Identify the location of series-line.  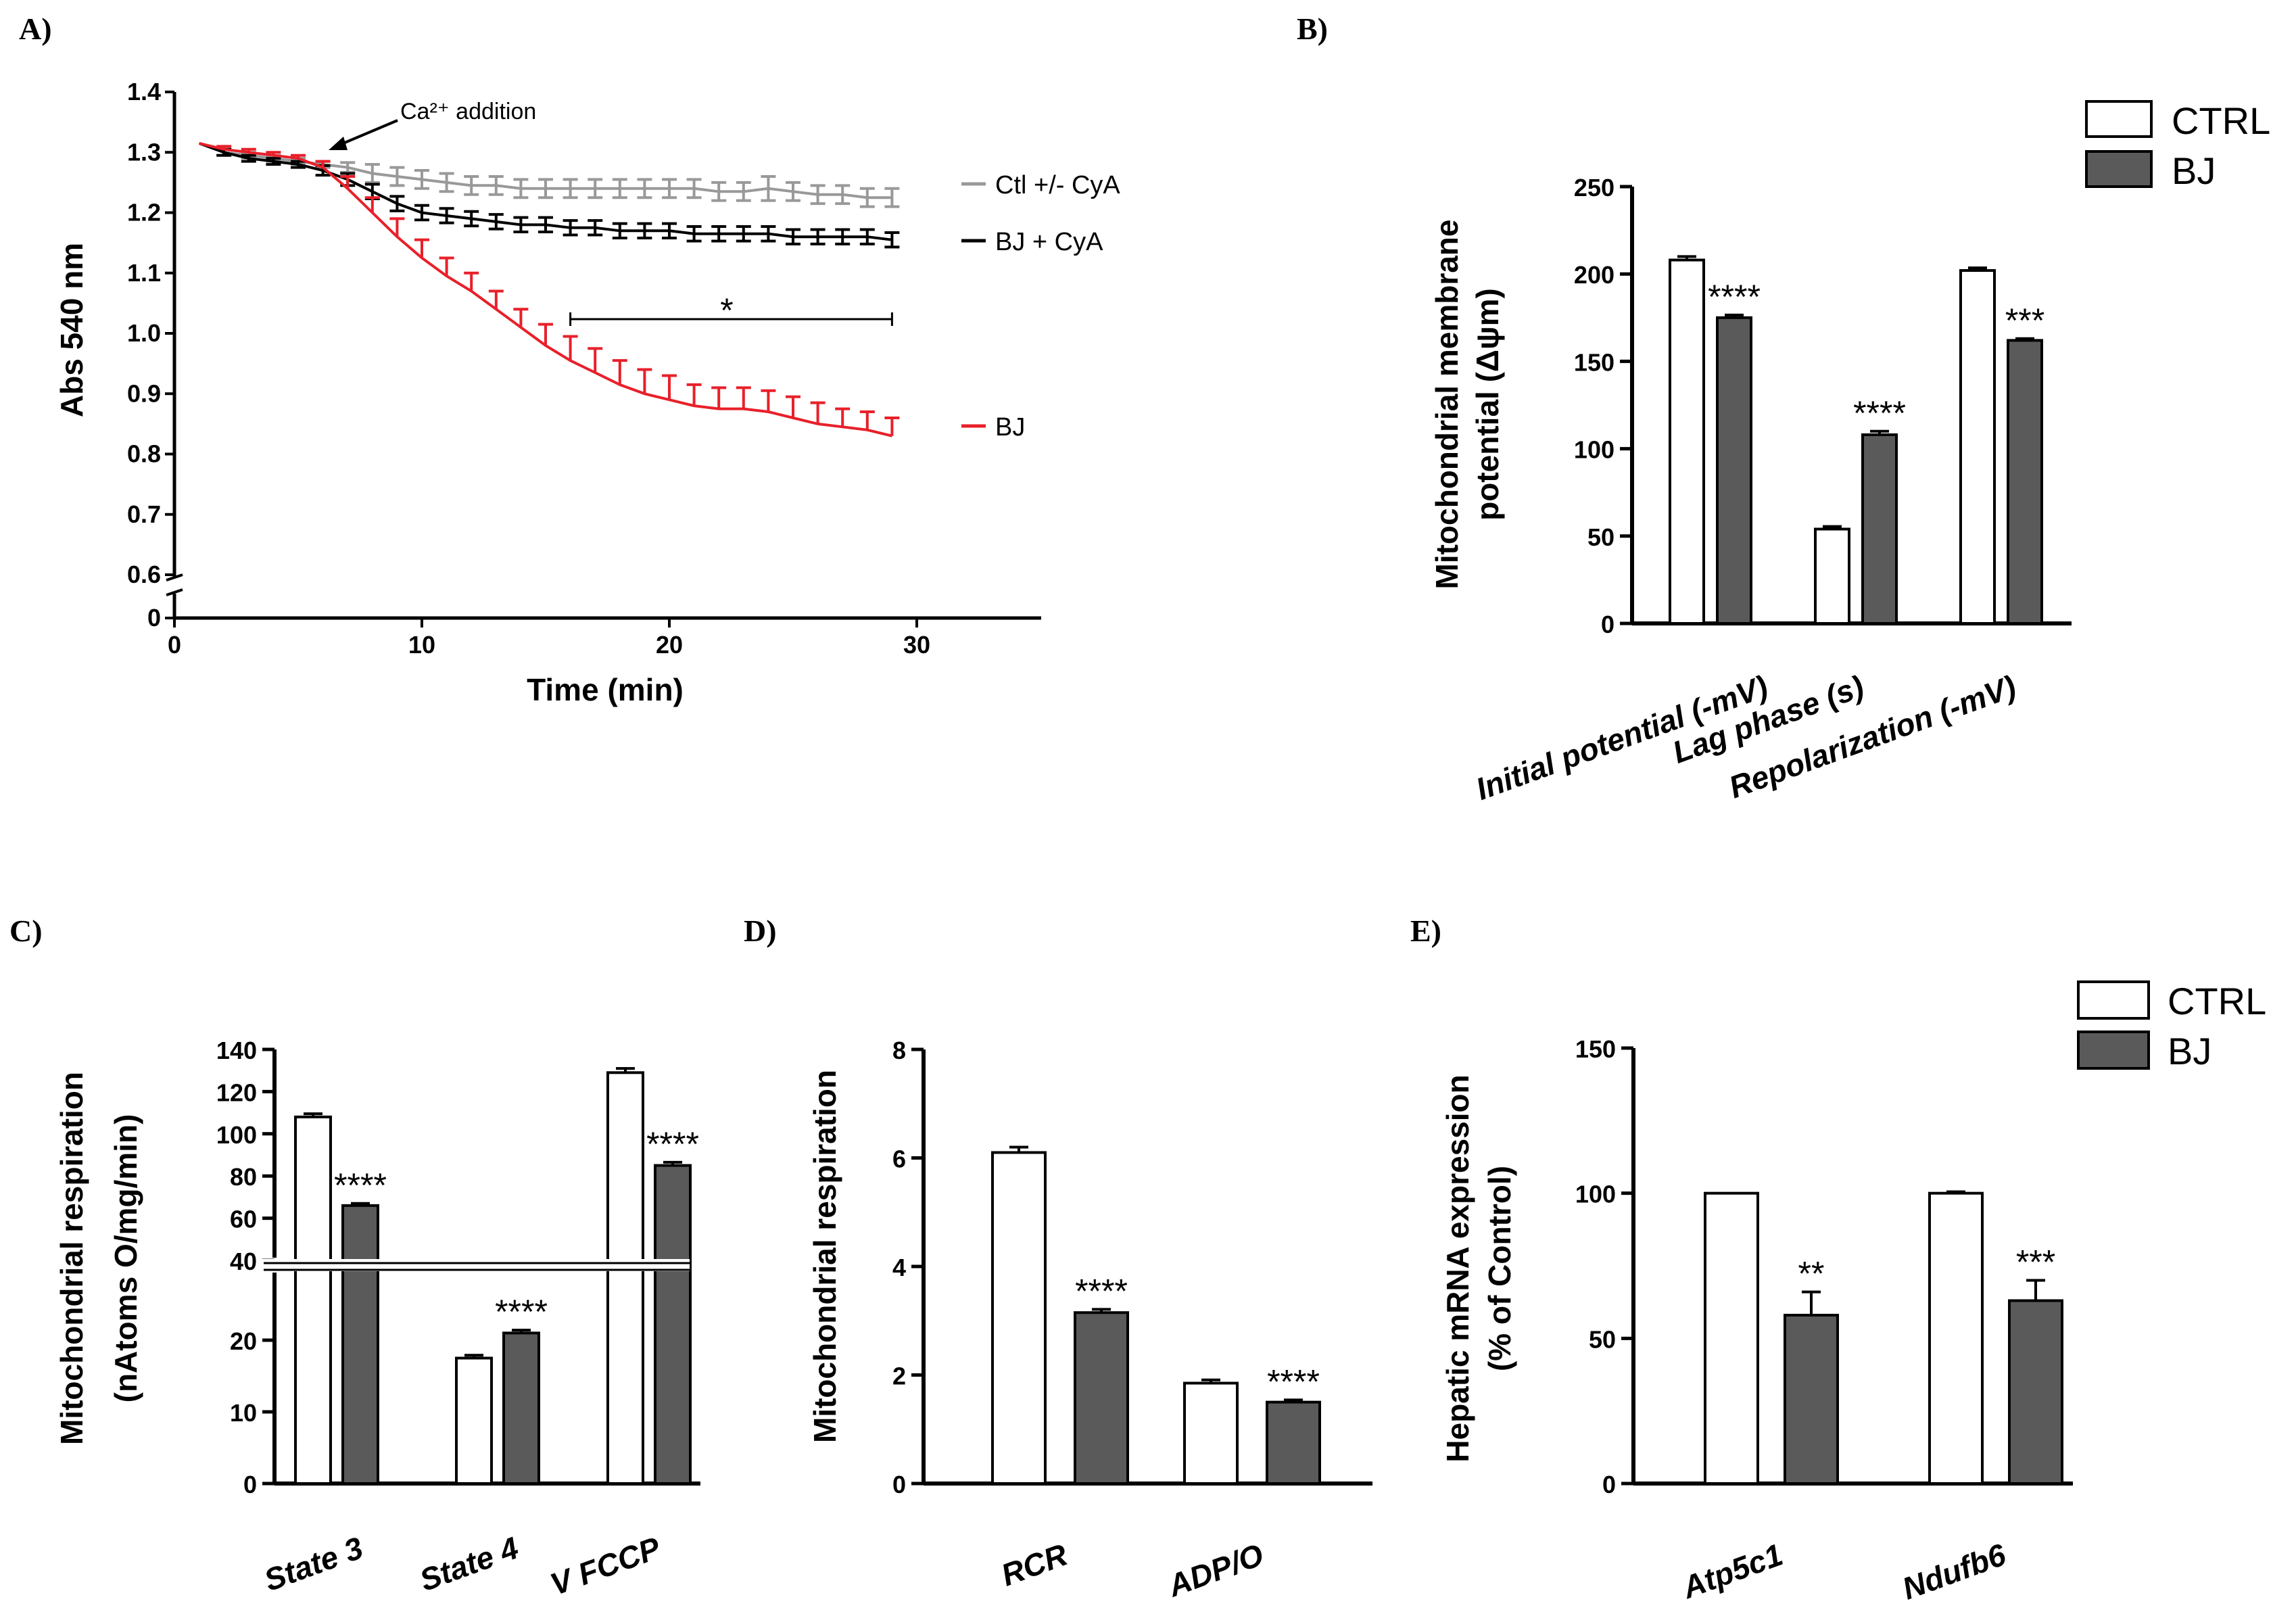
(545, 289).